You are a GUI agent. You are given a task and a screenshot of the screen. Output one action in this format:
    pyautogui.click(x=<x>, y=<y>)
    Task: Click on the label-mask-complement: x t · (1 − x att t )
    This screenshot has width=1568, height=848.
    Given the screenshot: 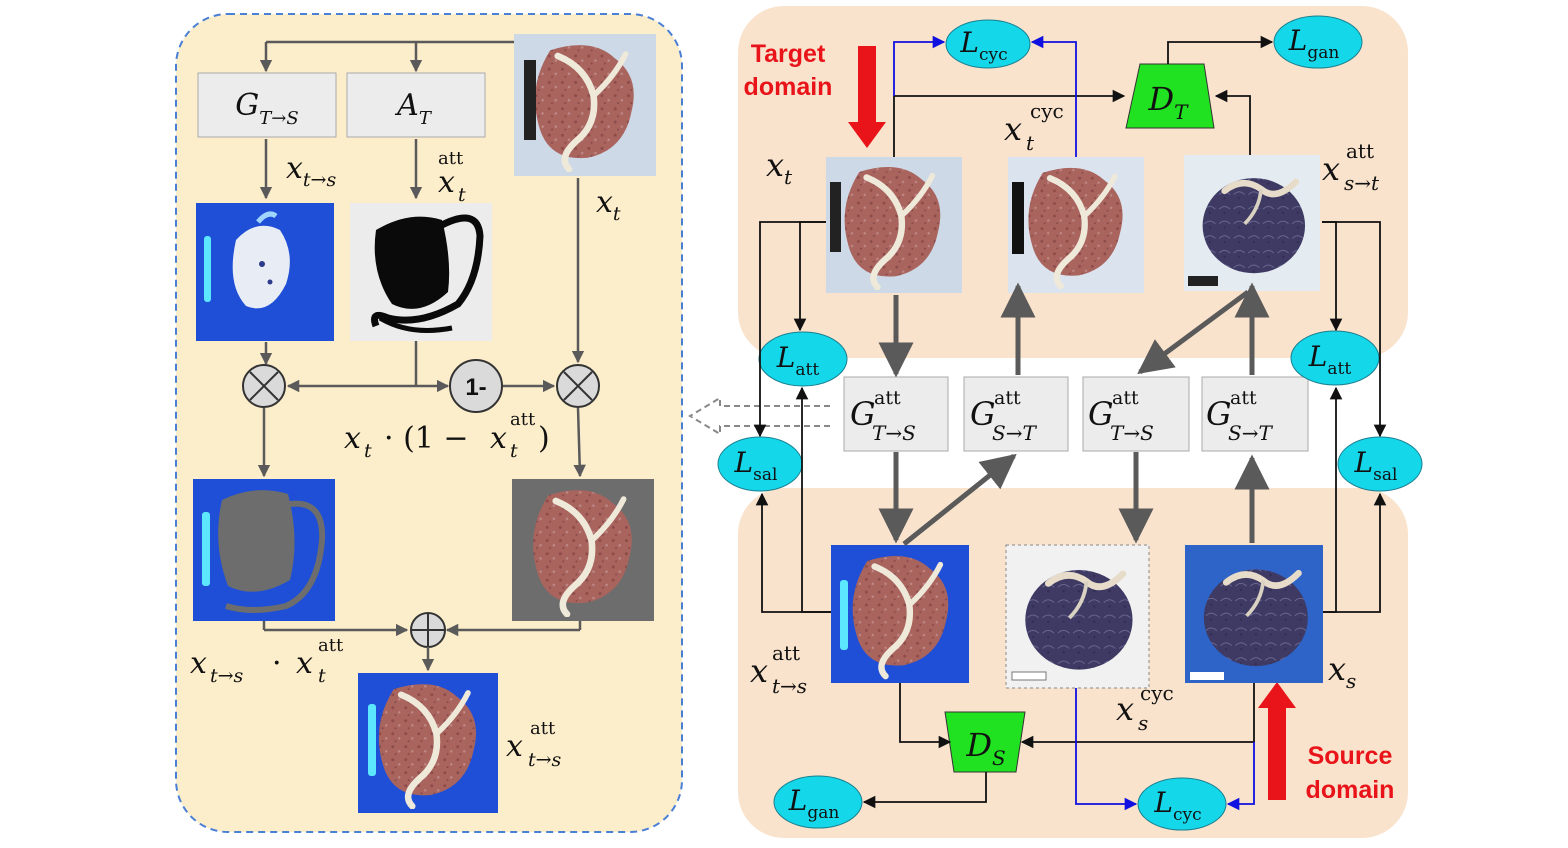 What is the action you would take?
    pyautogui.click(x=447, y=435)
    